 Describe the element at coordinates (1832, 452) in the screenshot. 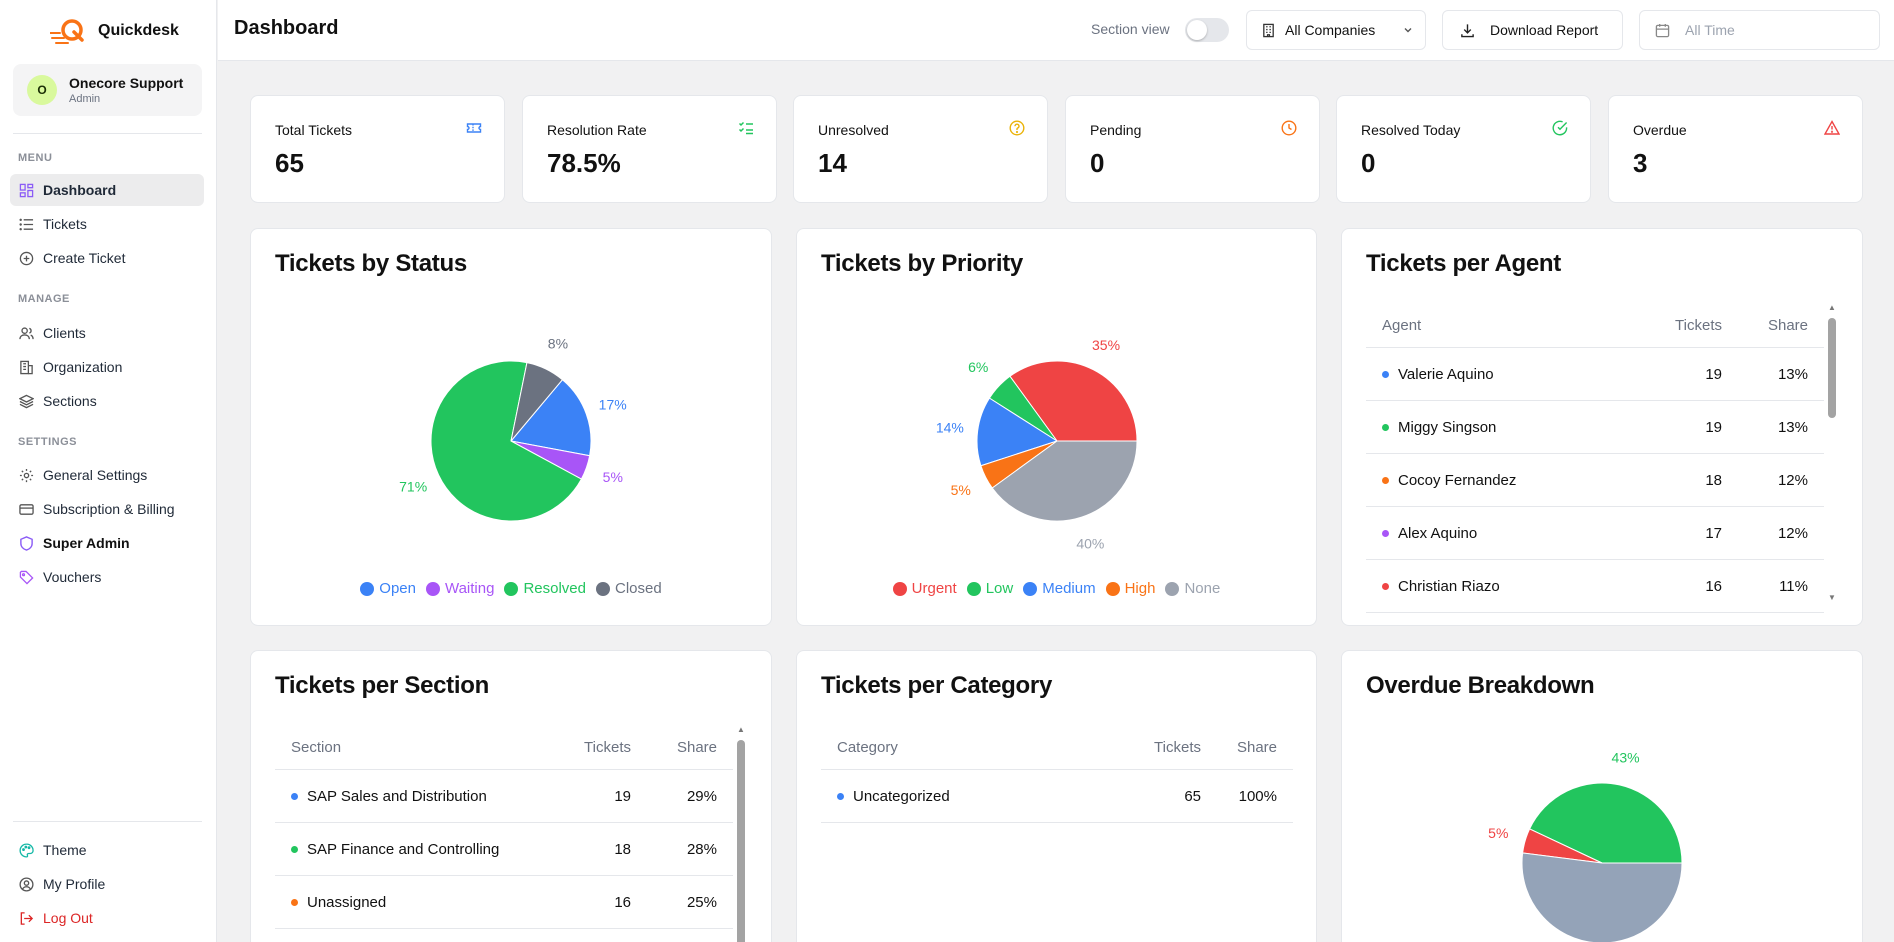

I see `agent-table-scrollbar: ▲ ▼` at that location.